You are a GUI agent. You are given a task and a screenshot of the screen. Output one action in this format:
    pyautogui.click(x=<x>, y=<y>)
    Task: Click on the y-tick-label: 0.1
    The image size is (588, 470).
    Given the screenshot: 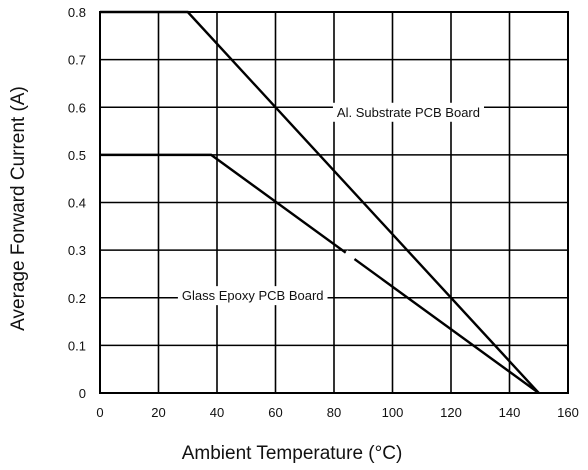 What is the action you would take?
    pyautogui.click(x=77, y=345)
    